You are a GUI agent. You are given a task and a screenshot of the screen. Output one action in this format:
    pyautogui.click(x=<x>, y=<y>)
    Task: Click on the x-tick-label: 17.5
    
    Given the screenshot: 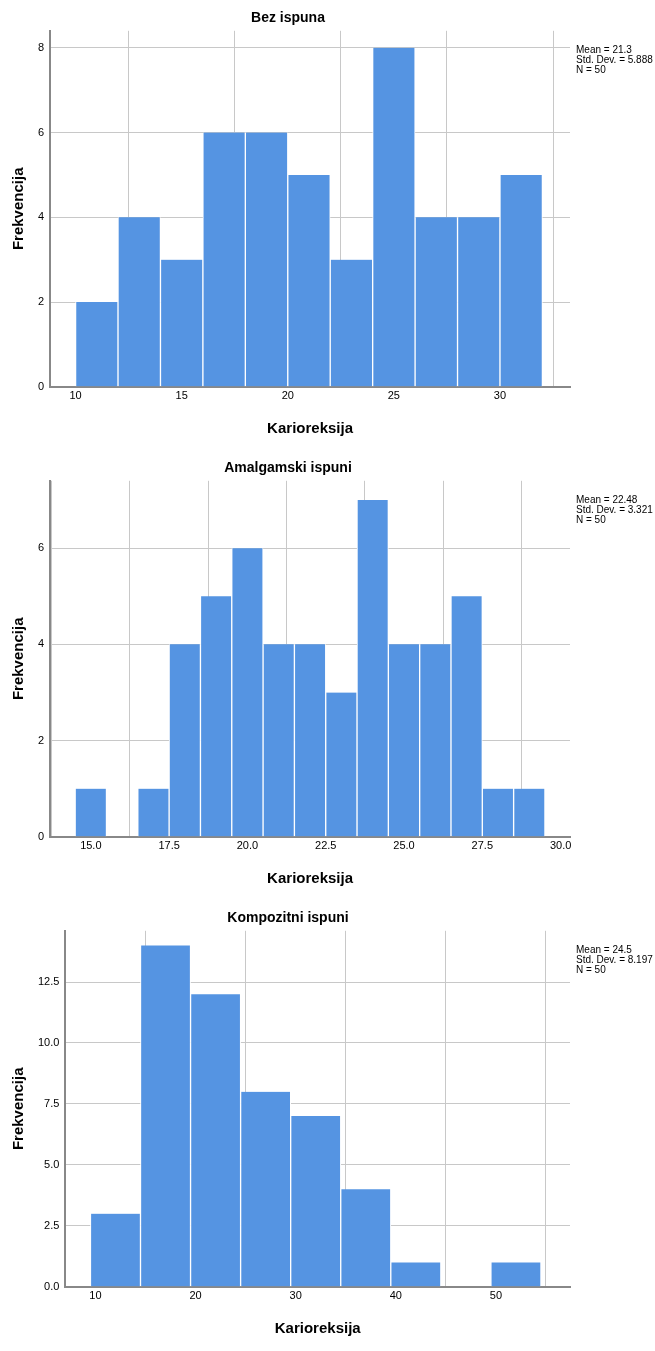 What is the action you would take?
    pyautogui.click(x=169, y=845)
    